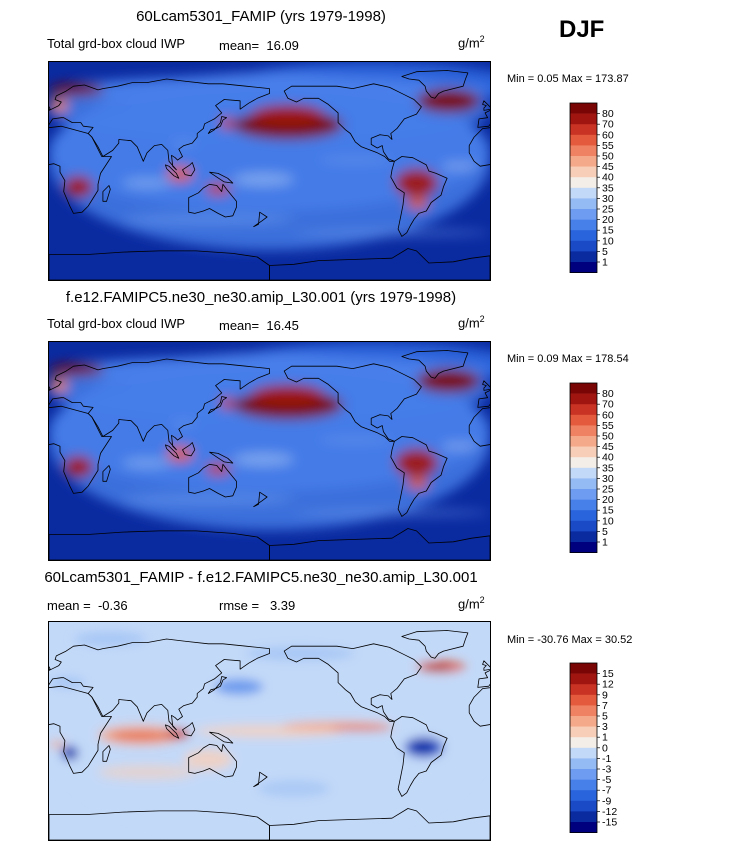 The width and height of the screenshot is (733, 852). What do you see at coordinates (608, 415) in the screenshot?
I see `colorbar-tick-label: 60` at bounding box center [608, 415].